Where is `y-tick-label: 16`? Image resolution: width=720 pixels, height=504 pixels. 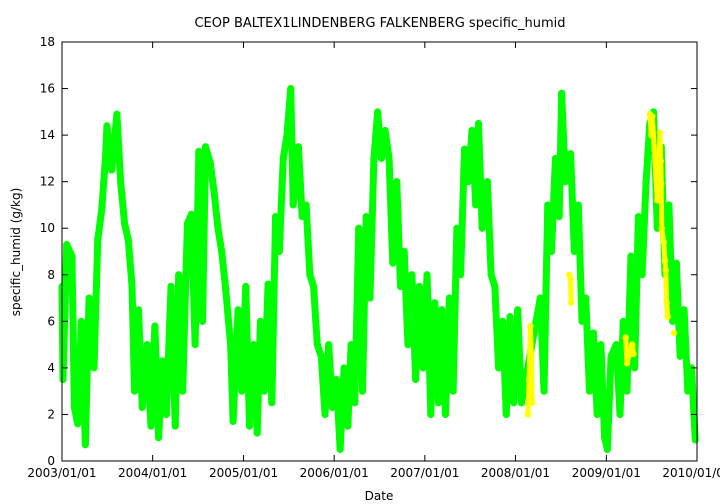
y-tick-label: 16 is located at coordinates (47, 89).